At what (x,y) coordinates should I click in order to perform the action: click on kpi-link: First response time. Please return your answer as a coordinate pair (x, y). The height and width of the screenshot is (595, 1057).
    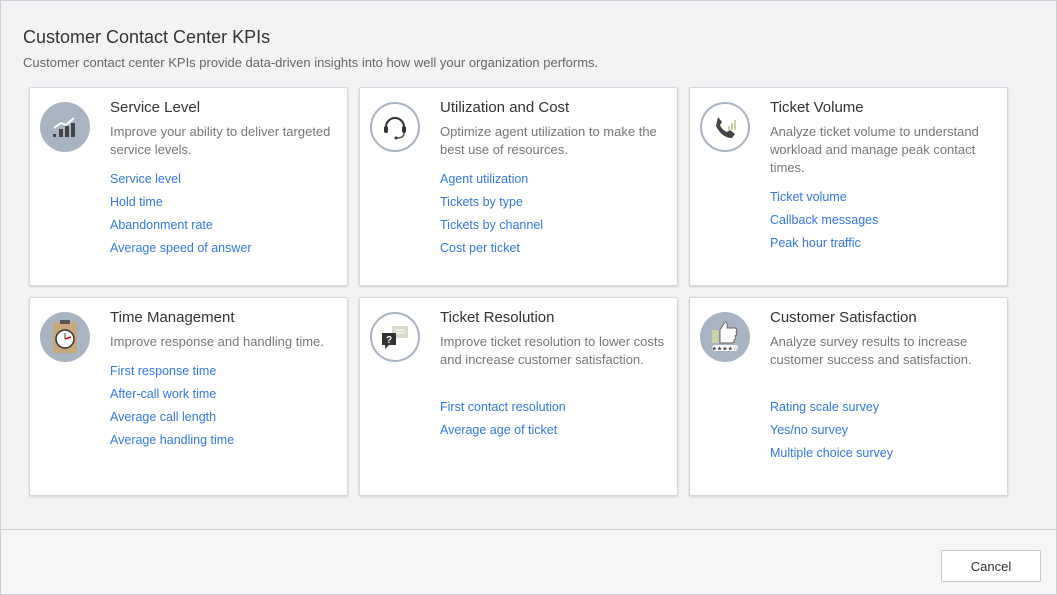
    Looking at the image, I should click on (163, 371).